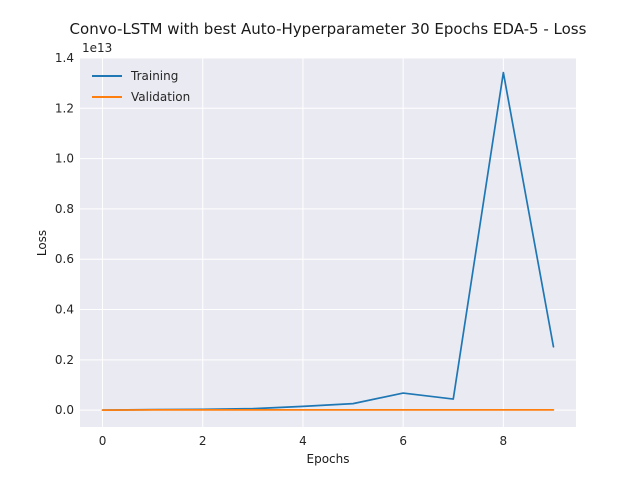 This screenshot has height=480, width=640. I want to click on y-tick-label: 1.0, so click(64, 159).